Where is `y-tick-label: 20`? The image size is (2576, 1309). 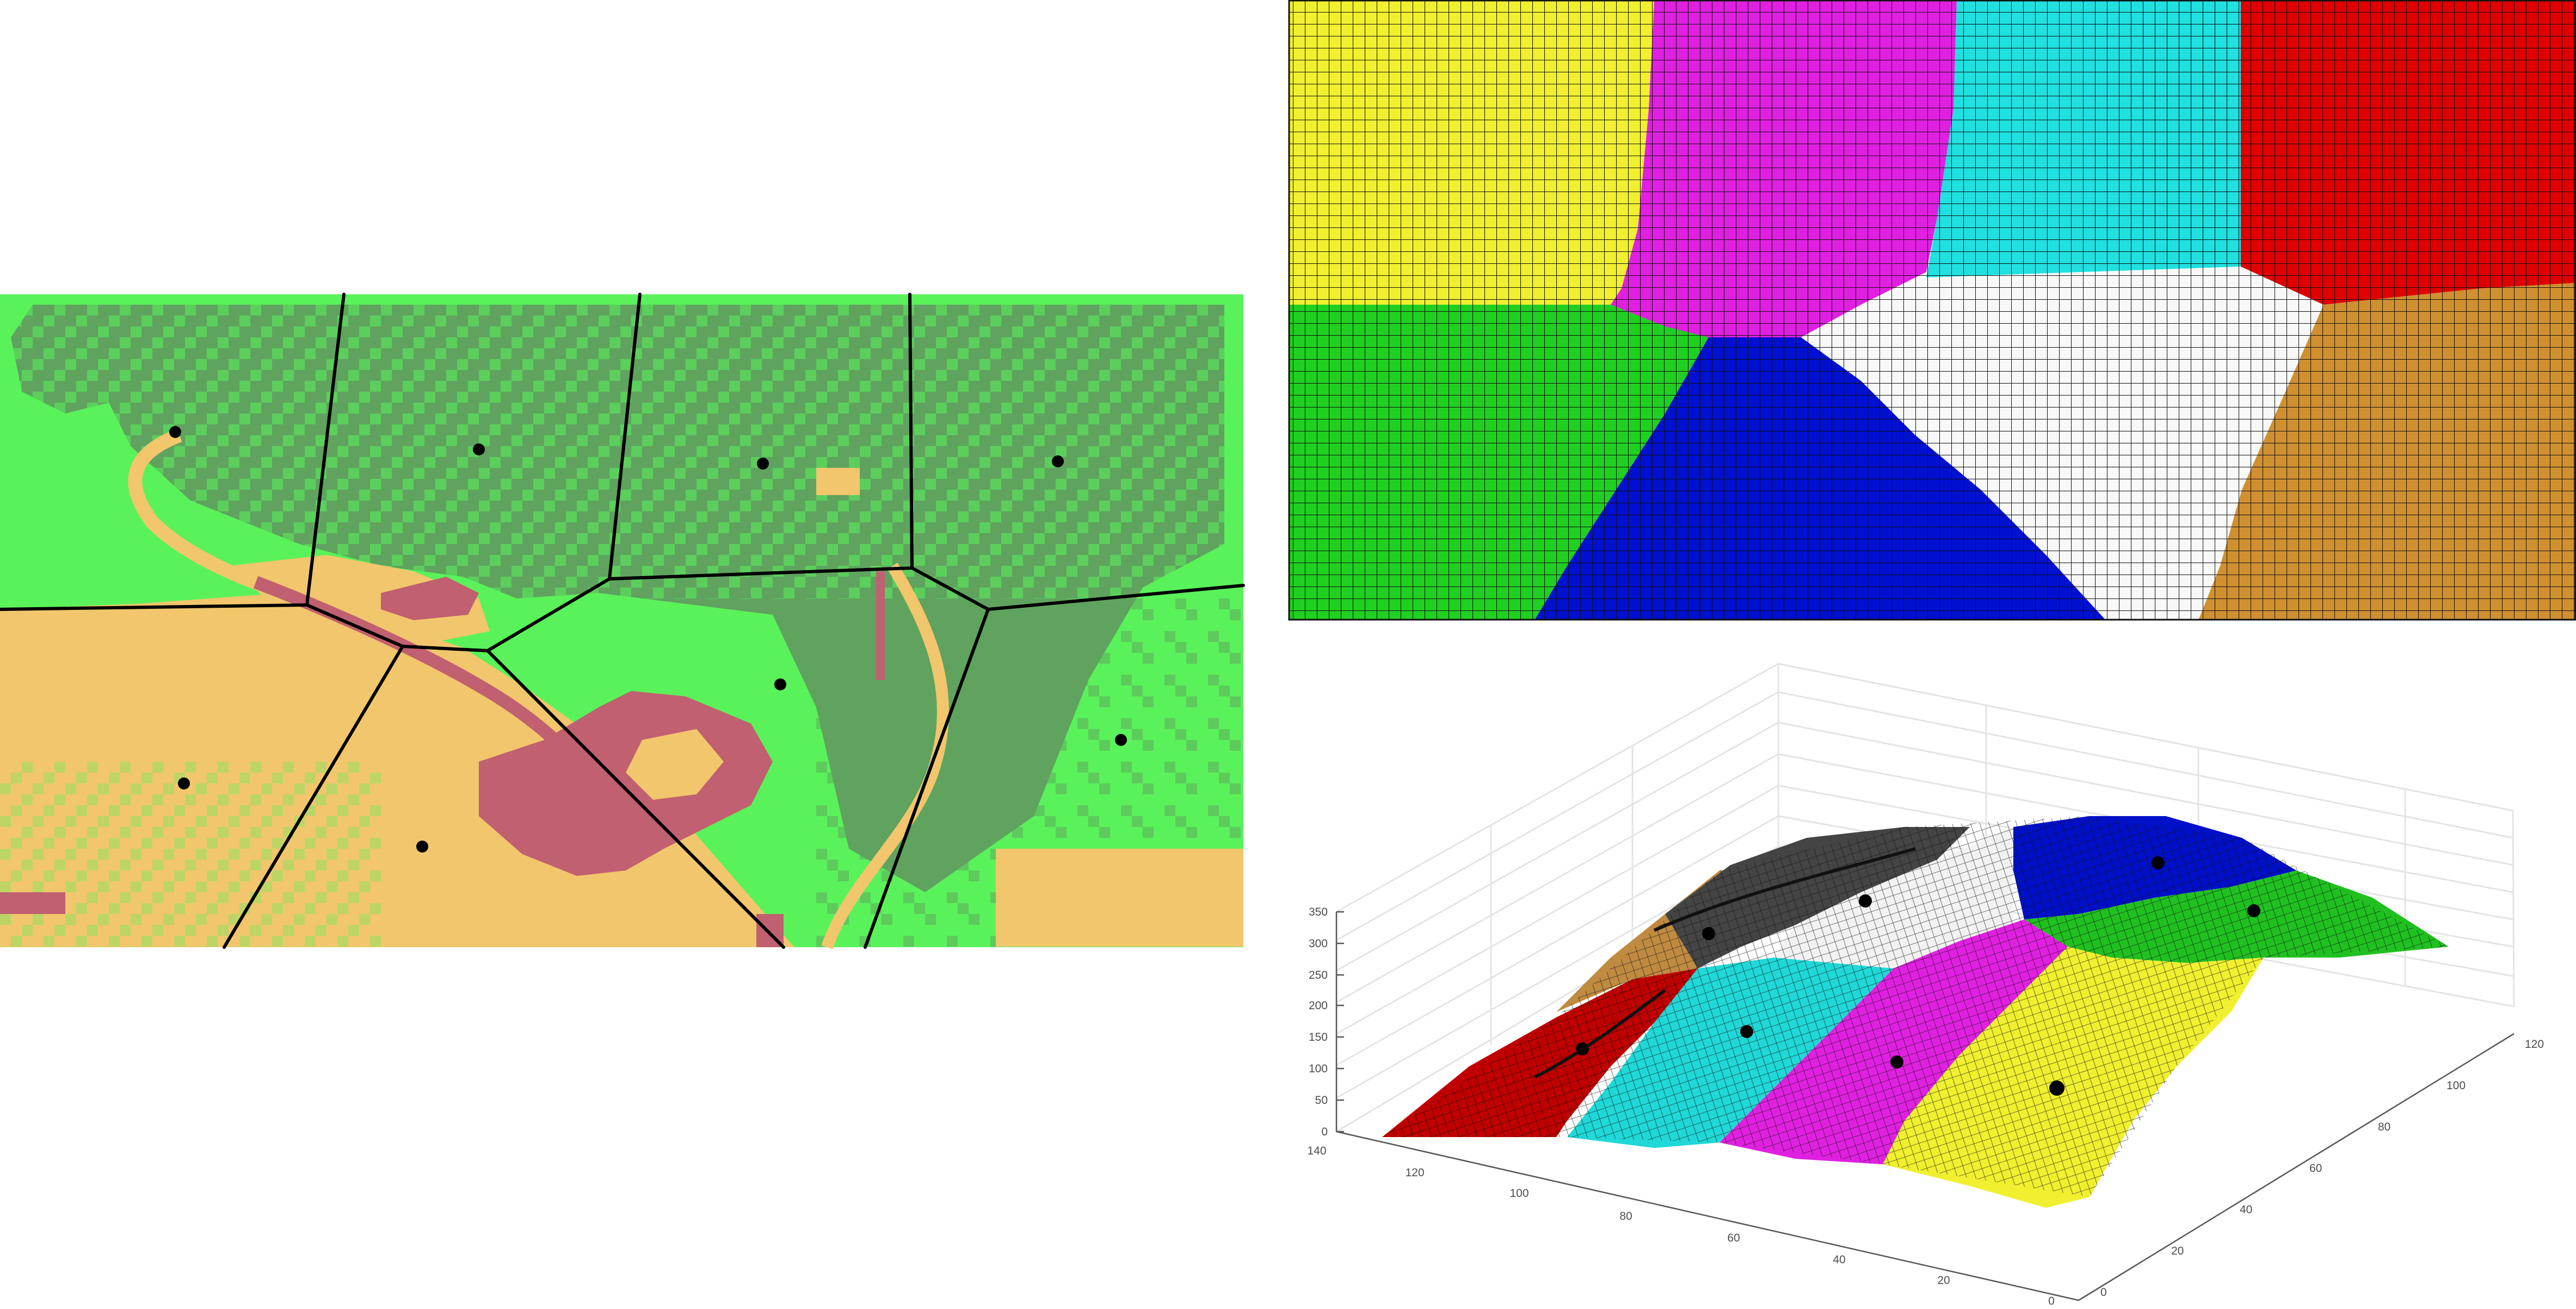 y-tick-label: 20 is located at coordinates (2177, 1251).